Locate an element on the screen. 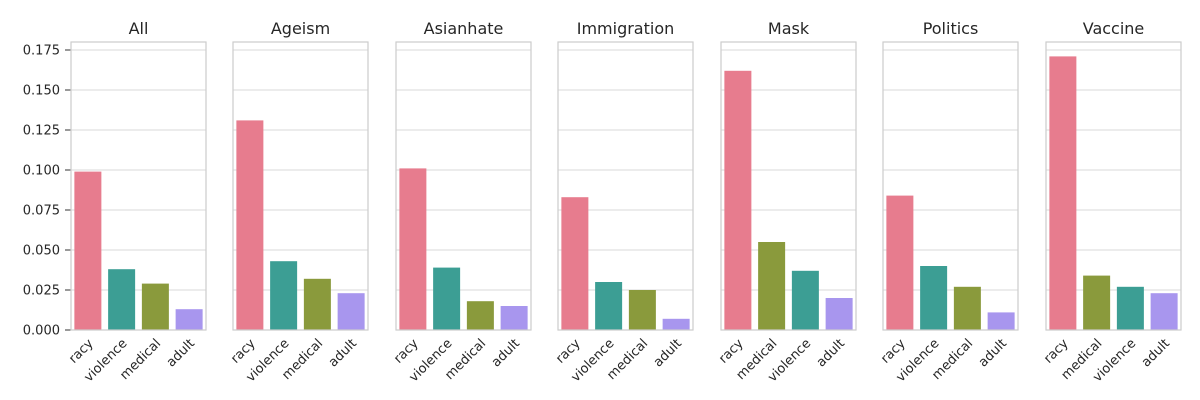 The width and height of the screenshot is (1200, 400). panel-title: All is located at coordinates (139, 28).